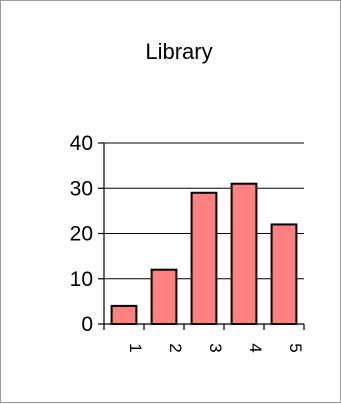 Image resolution: width=341 pixels, height=404 pixels. I want to click on y-tick-label-0: 0, so click(87, 324).